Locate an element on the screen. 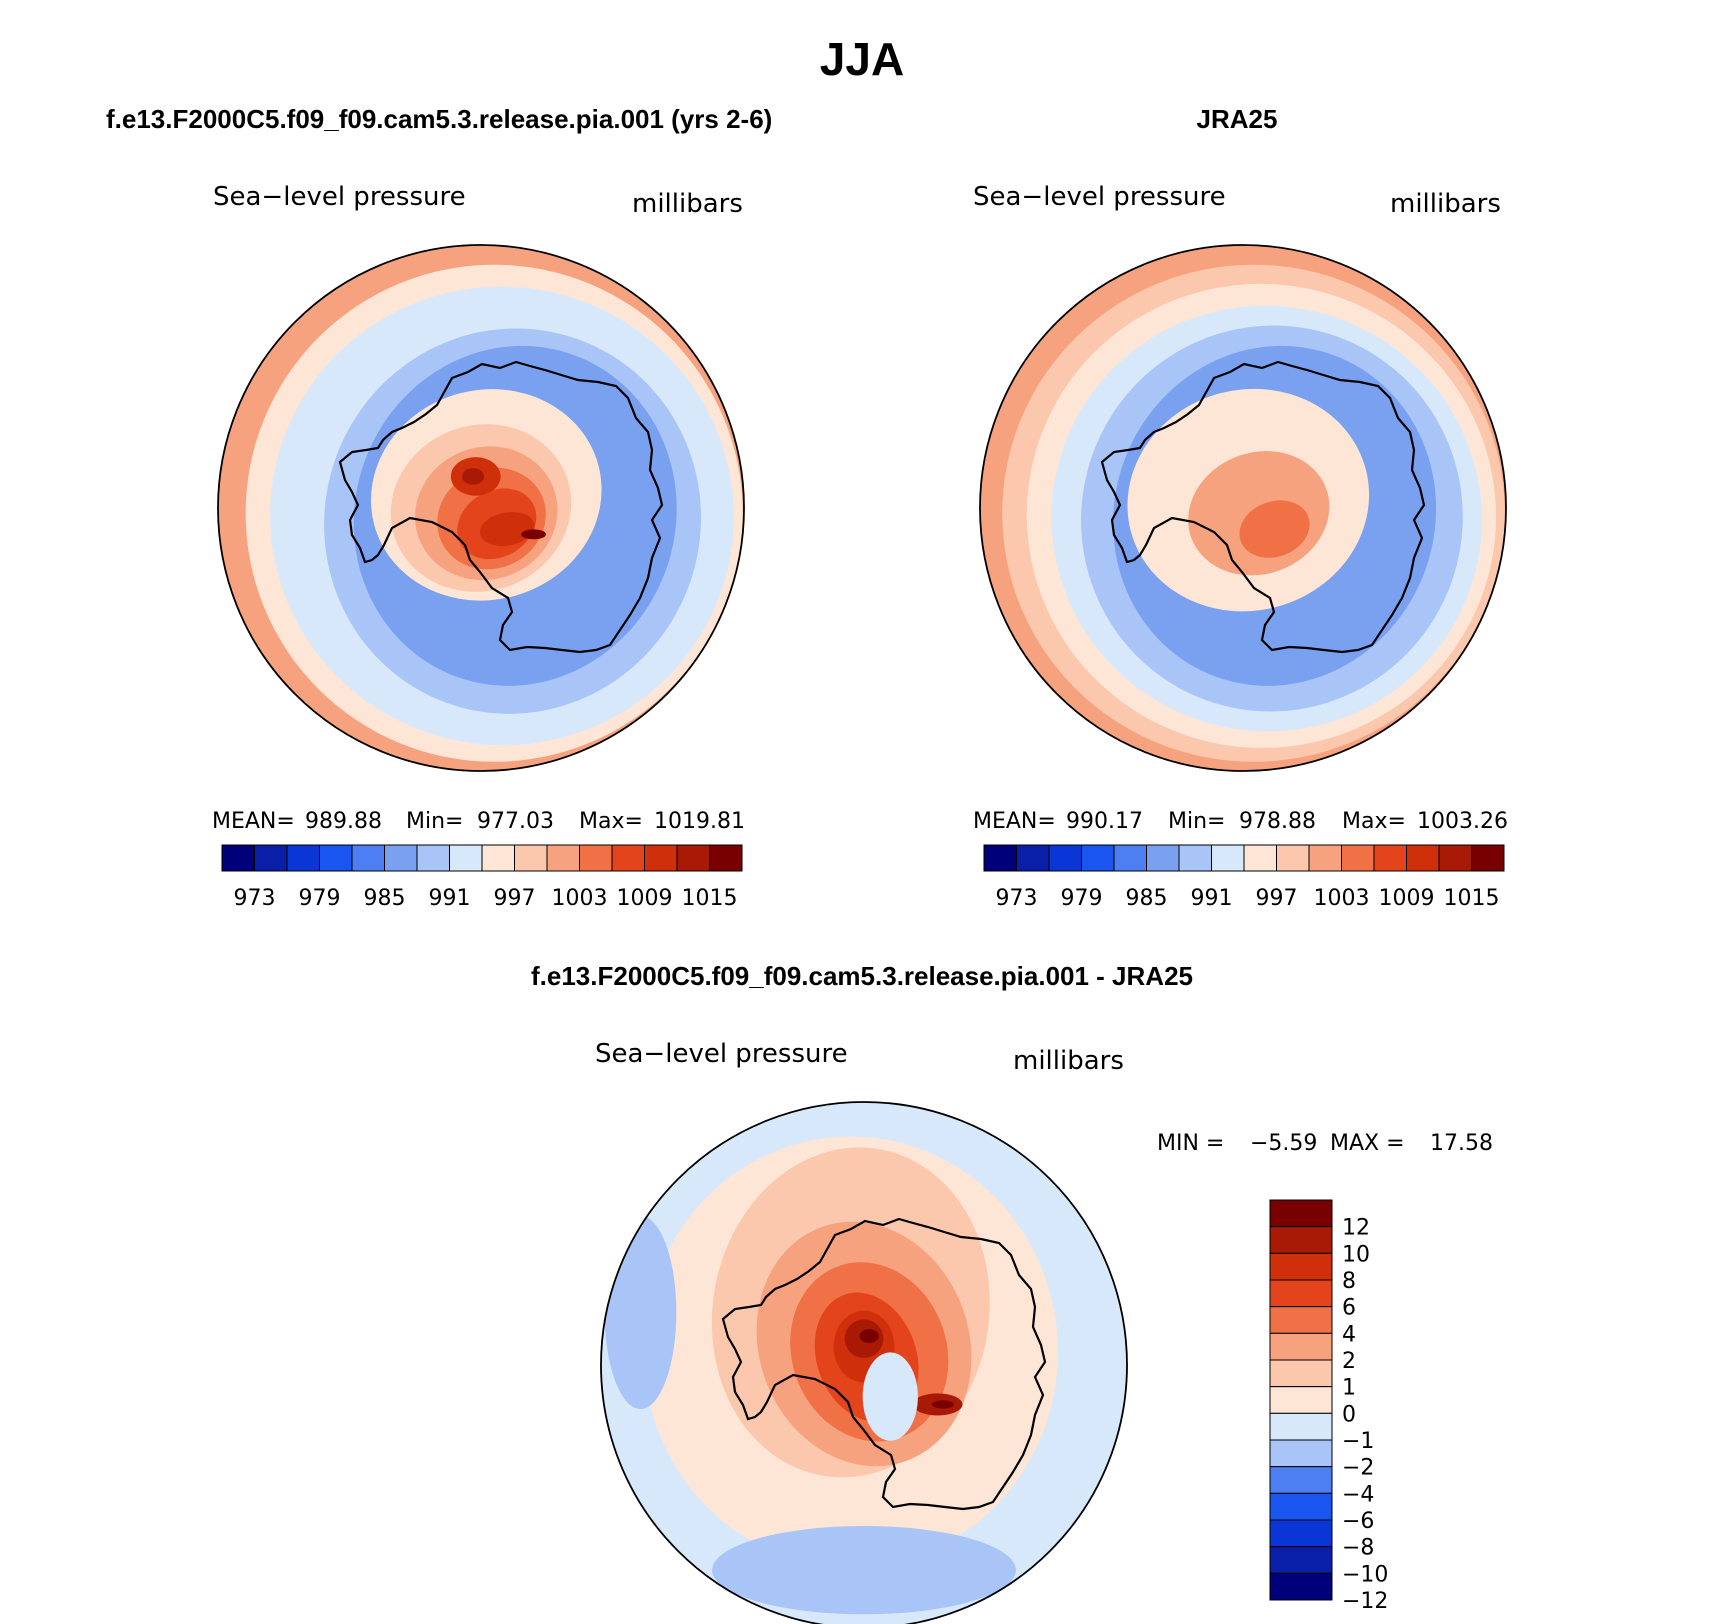  mean-label: MEAN= is located at coordinates (253, 821).